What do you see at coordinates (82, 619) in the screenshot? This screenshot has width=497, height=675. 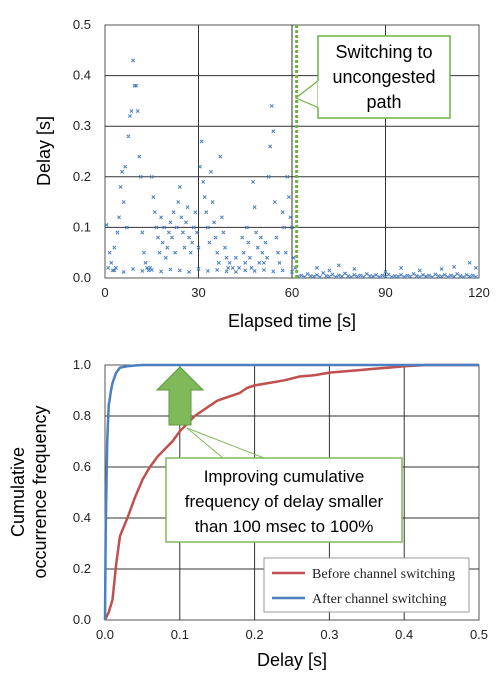 I see `y-tick-label: 0.0` at bounding box center [82, 619].